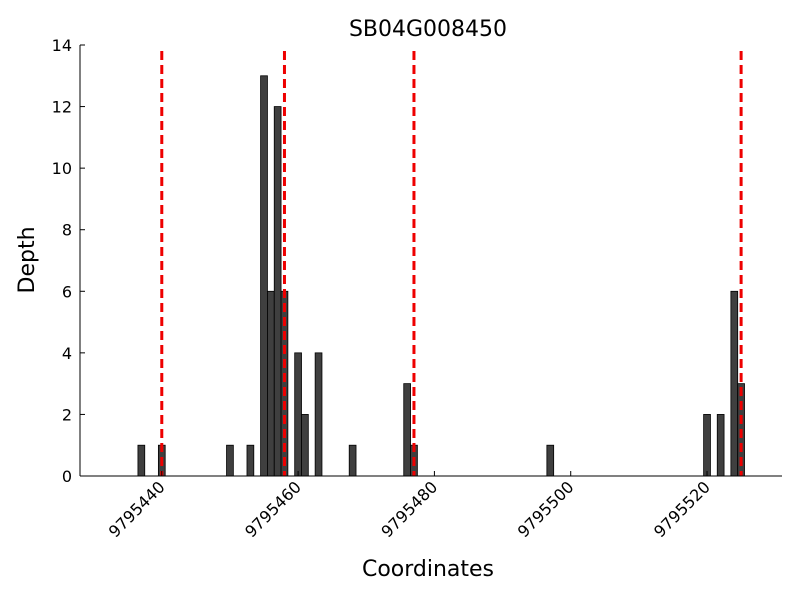 The width and height of the screenshot is (800, 600). I want to click on chart-title: SB04G008450, so click(428, 29).